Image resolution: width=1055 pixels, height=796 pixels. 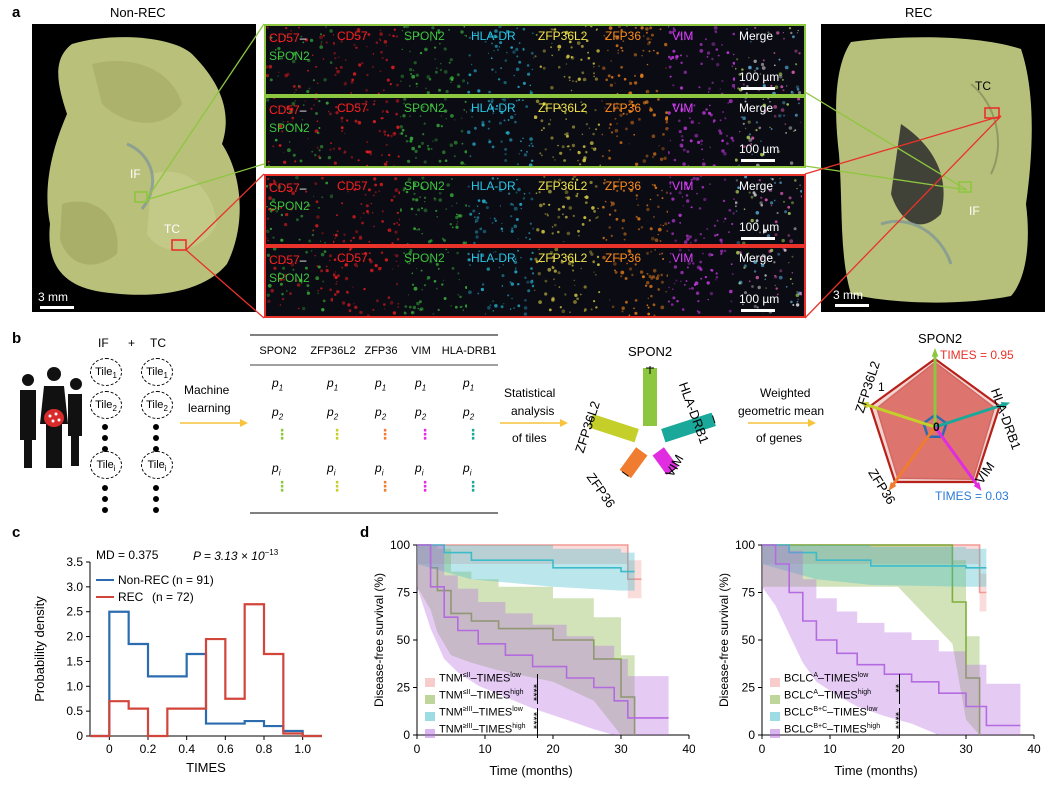 I want to click on hist-xtick-label: 0.2, so click(x=148, y=749).